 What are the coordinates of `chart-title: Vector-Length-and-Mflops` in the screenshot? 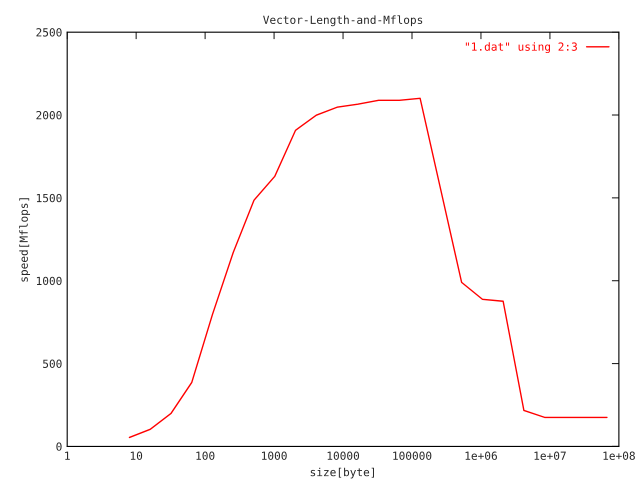 It's located at (342, 20).